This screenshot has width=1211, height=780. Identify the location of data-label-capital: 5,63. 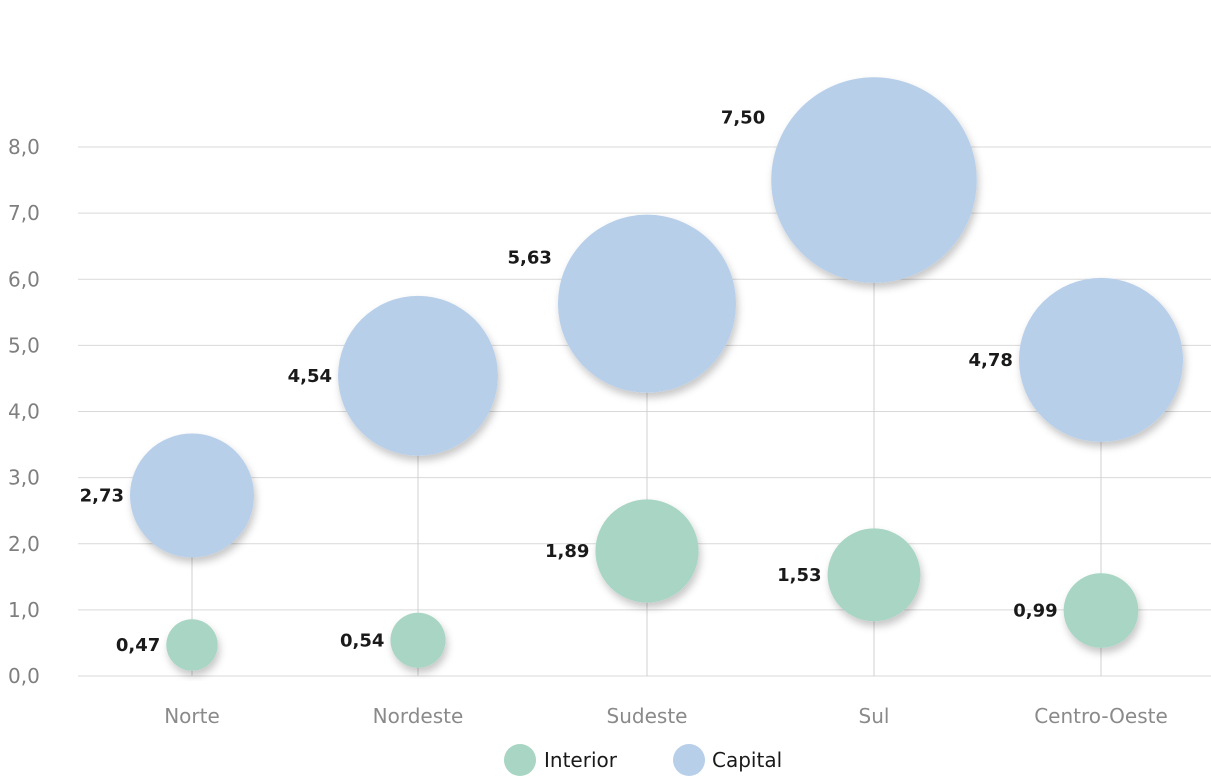
(530, 258).